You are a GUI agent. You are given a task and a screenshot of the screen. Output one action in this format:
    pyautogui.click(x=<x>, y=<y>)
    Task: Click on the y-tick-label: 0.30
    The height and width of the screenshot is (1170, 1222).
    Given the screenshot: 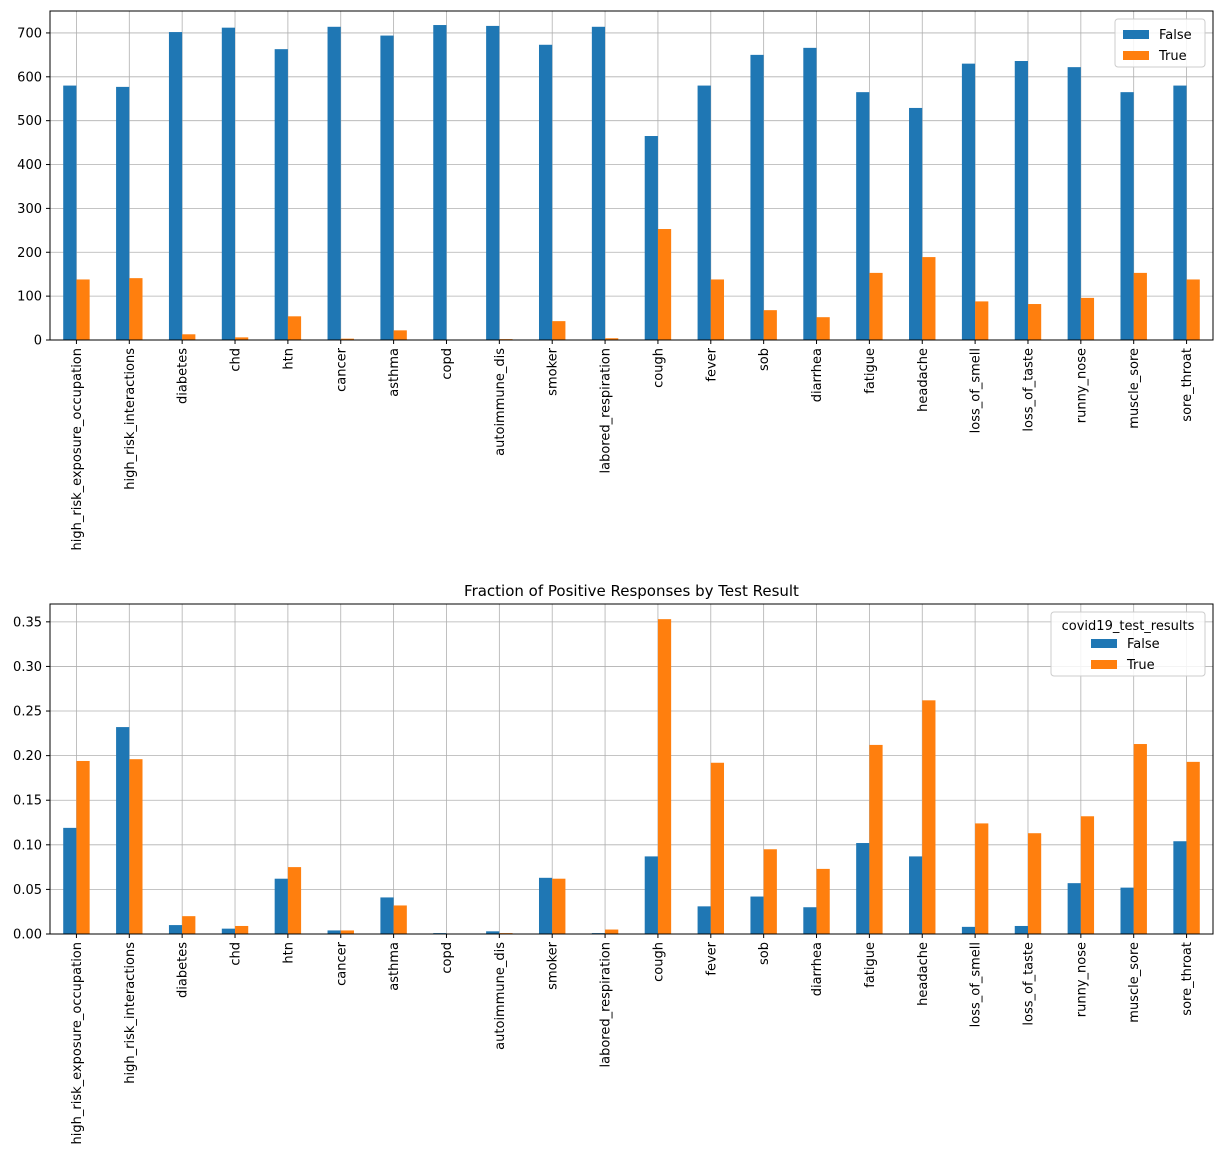 What is the action you would take?
    pyautogui.click(x=27, y=667)
    